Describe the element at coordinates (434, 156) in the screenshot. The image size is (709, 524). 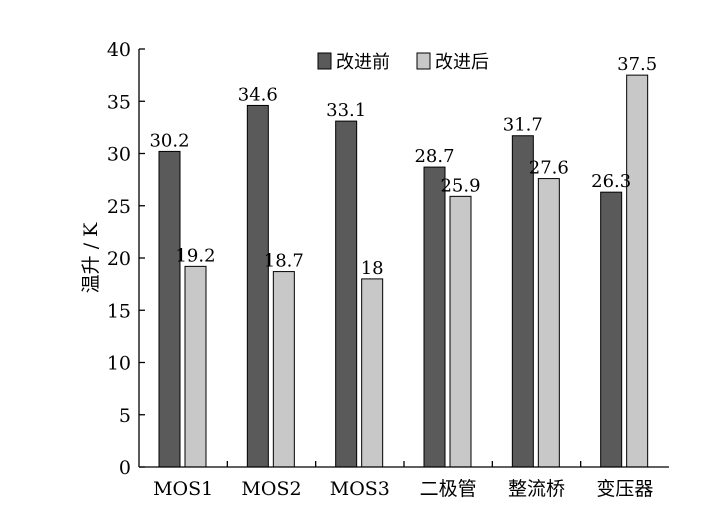
I see `data-label-before-3: 28.7` at that location.